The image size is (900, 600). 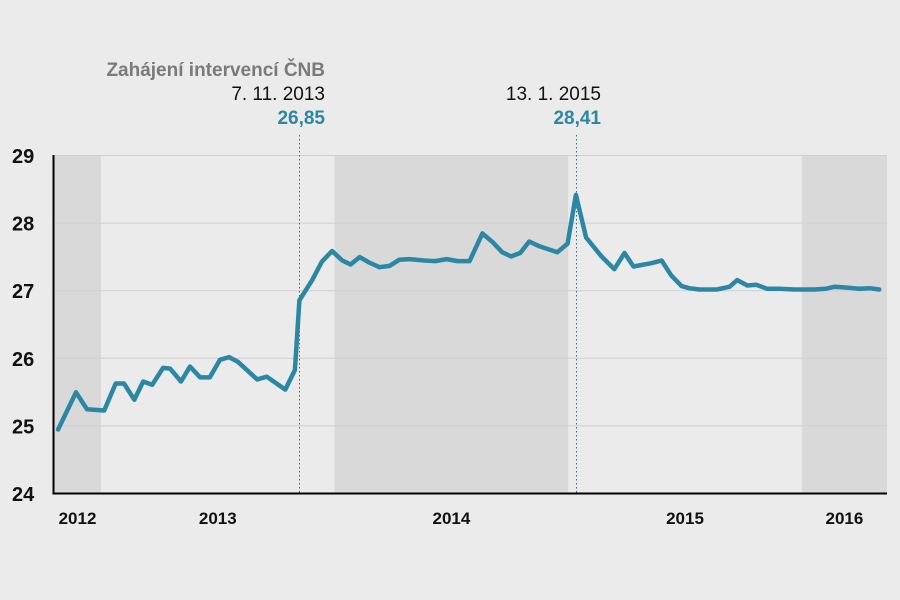 What do you see at coordinates (218, 518) in the screenshot?
I see `year-label: 2013` at bounding box center [218, 518].